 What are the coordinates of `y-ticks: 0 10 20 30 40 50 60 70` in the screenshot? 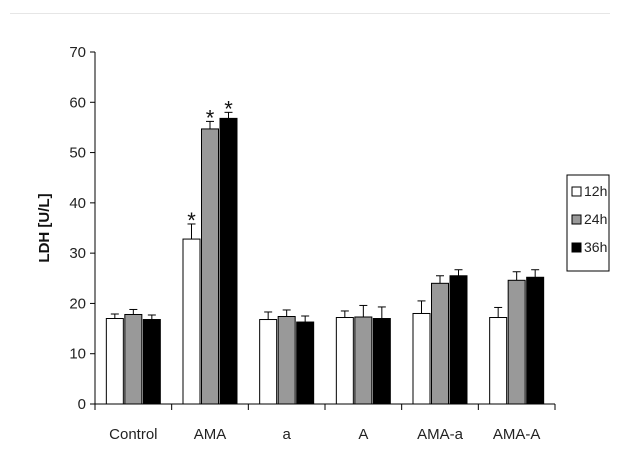 It's located at (82, 228).